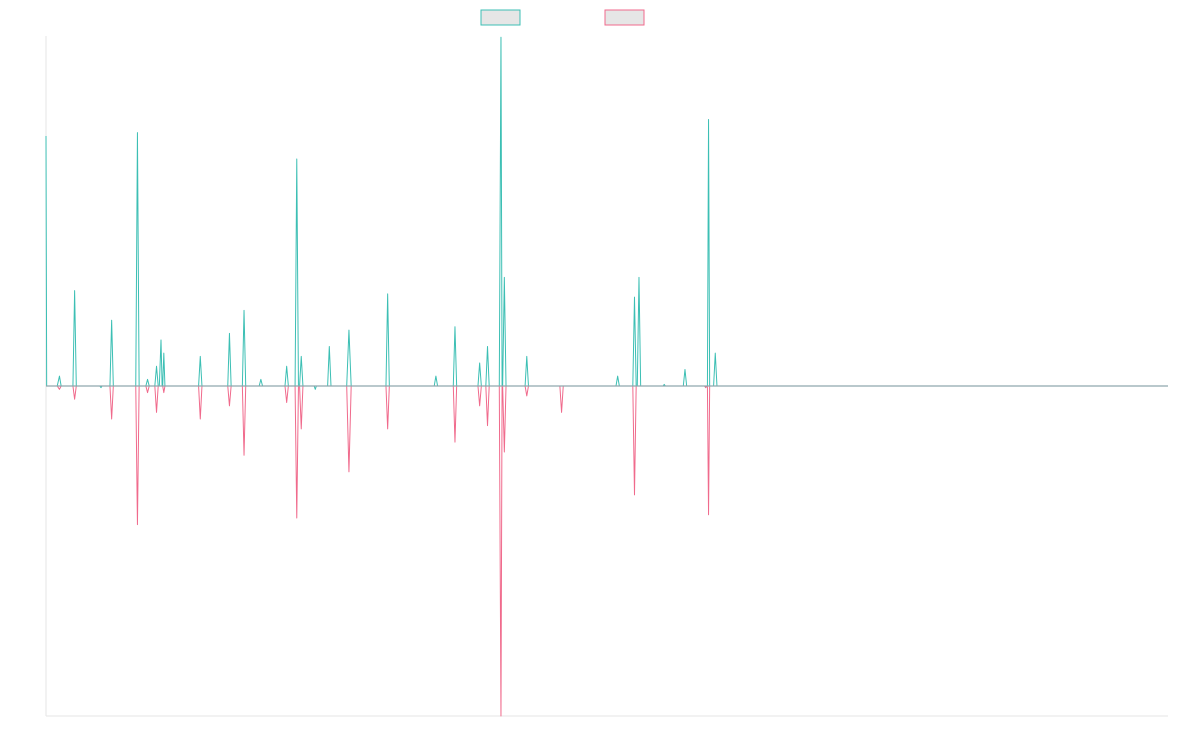  Describe the element at coordinates (562, 17) in the screenshot. I see `legend` at that location.